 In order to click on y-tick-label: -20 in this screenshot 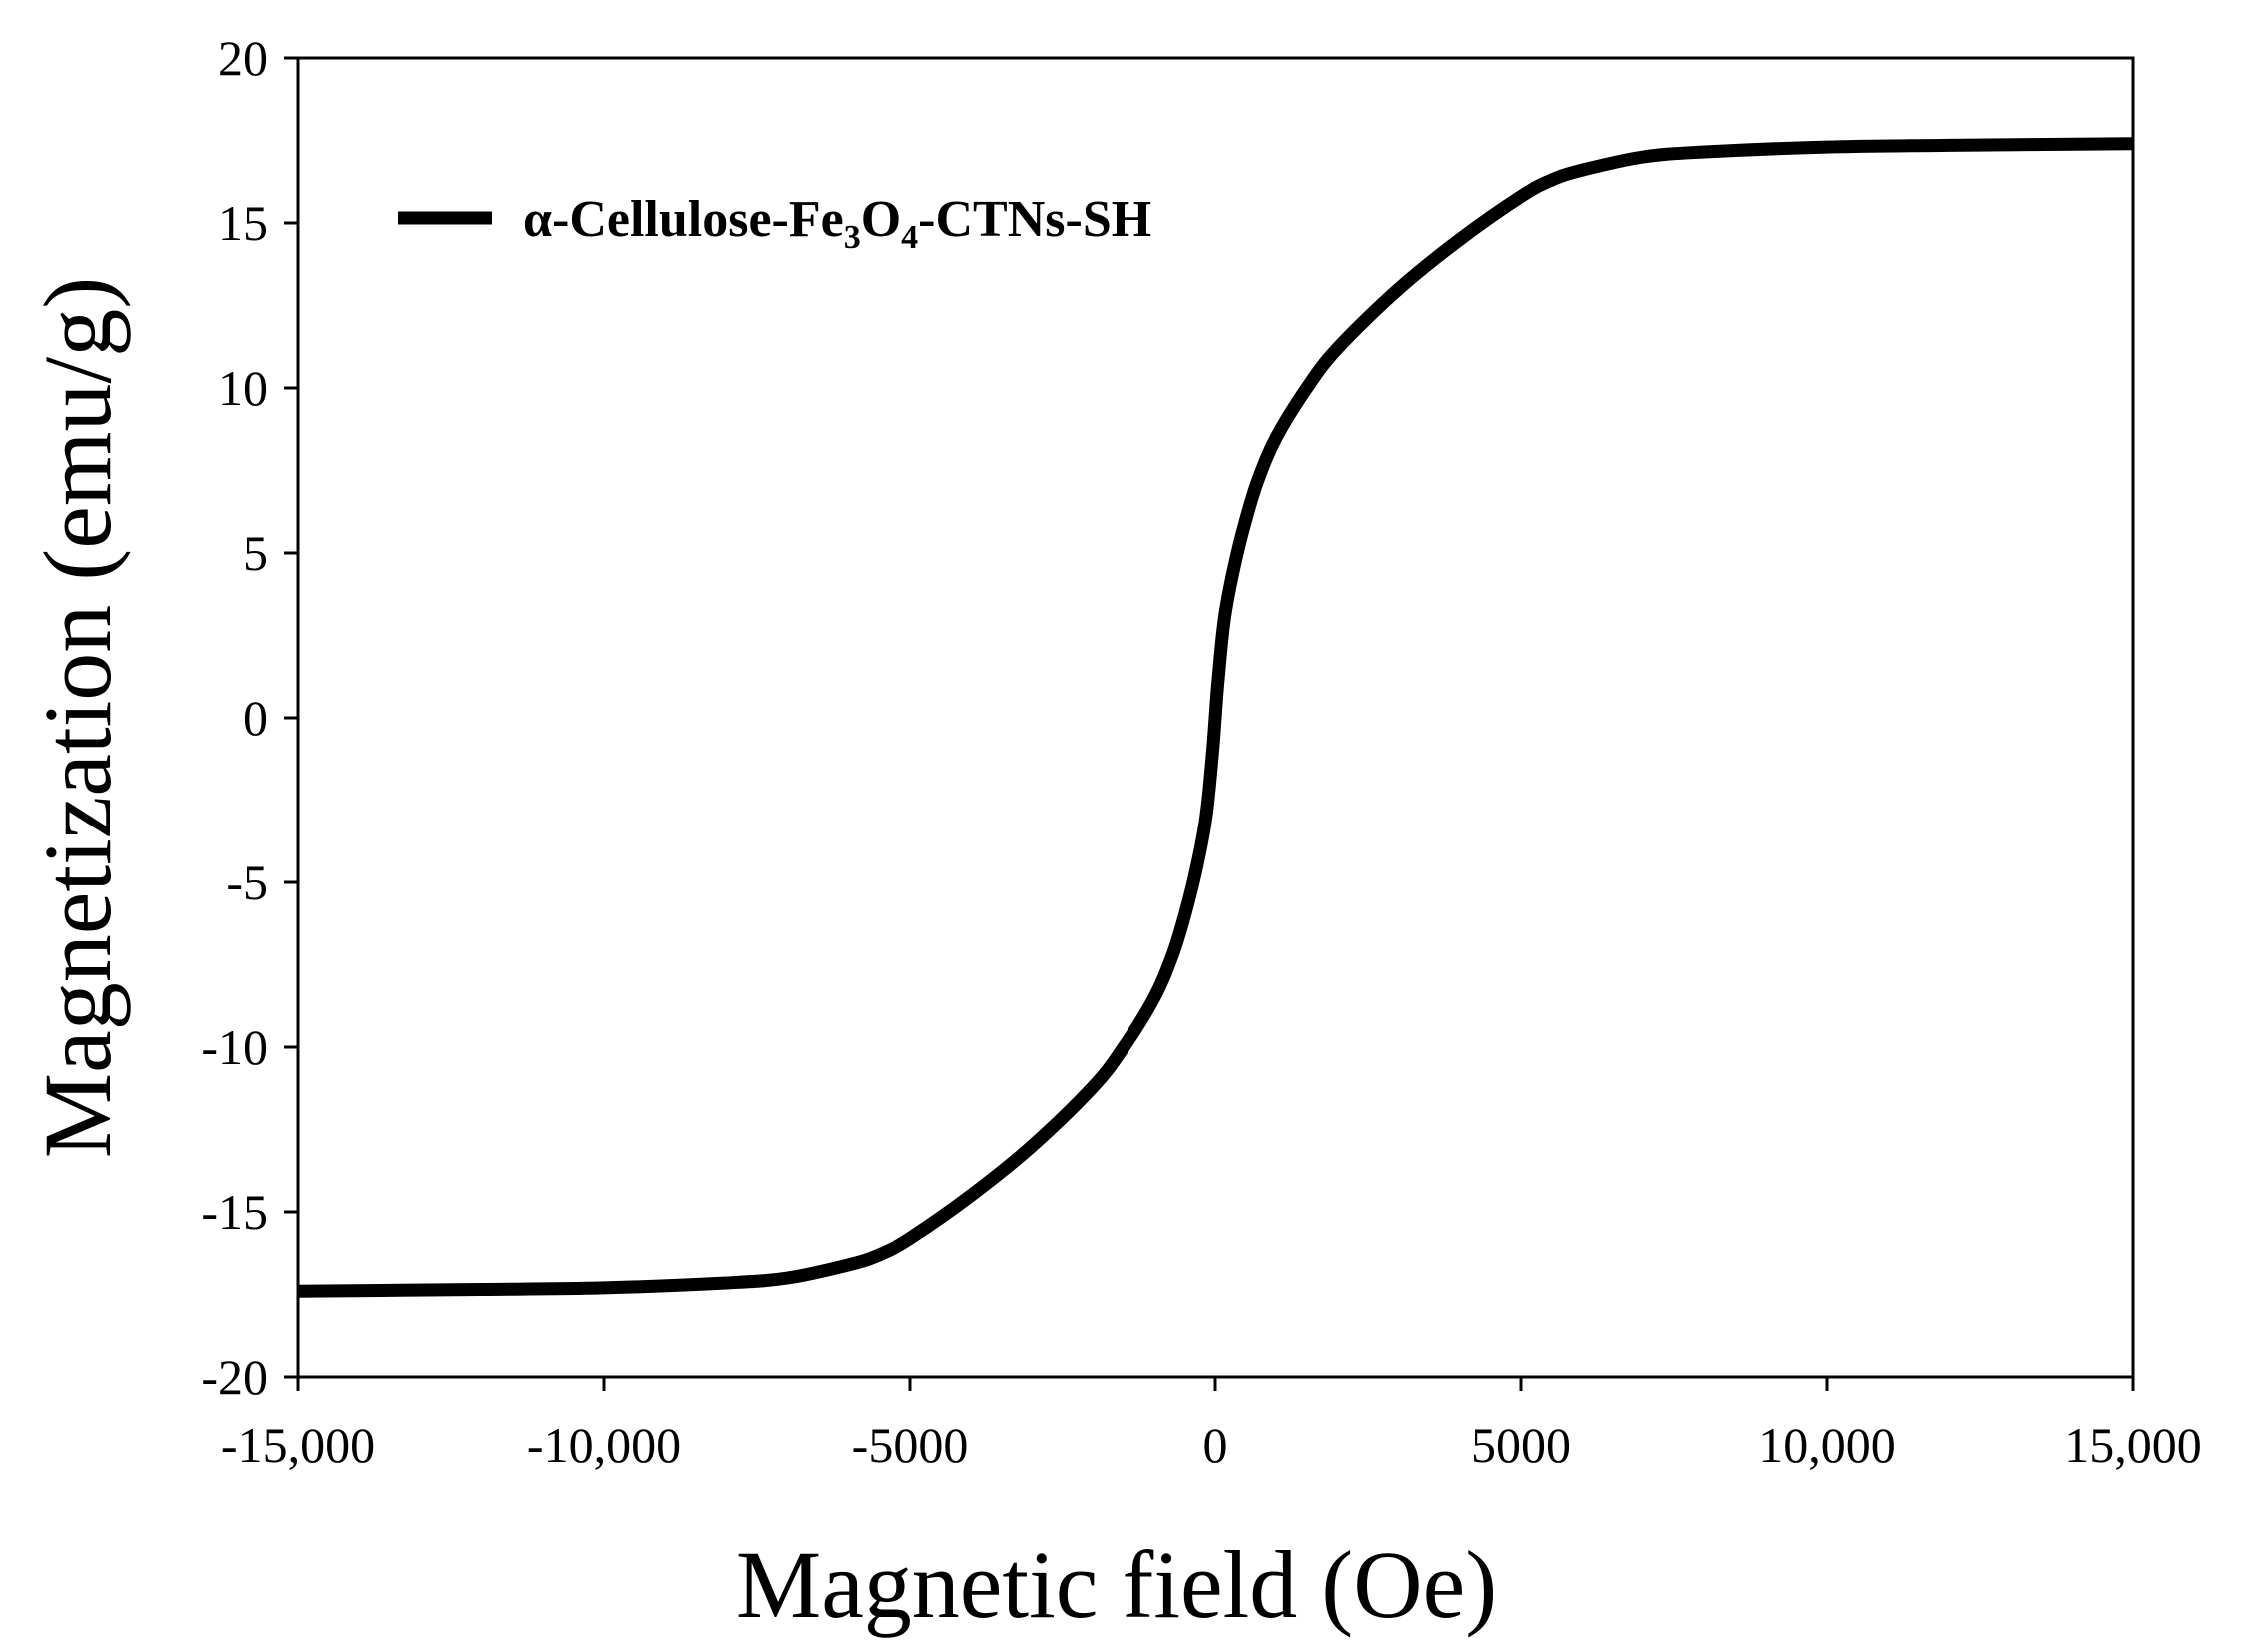, I will do `click(234, 1377)`.